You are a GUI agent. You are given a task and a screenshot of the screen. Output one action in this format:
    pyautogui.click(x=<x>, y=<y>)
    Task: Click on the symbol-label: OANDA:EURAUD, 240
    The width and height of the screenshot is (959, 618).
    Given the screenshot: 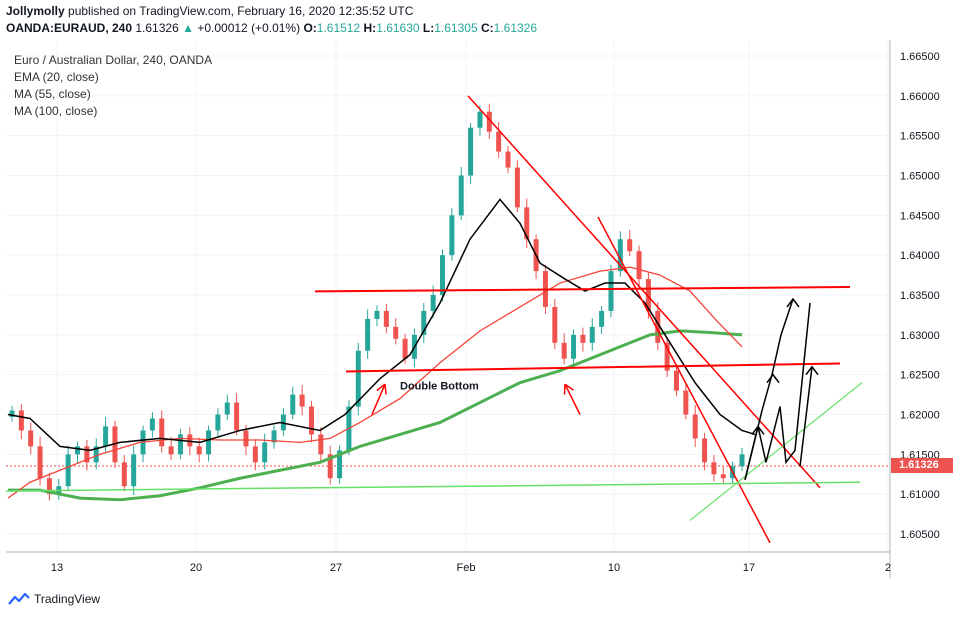 What is the action you would take?
    pyautogui.click(x=69, y=28)
    